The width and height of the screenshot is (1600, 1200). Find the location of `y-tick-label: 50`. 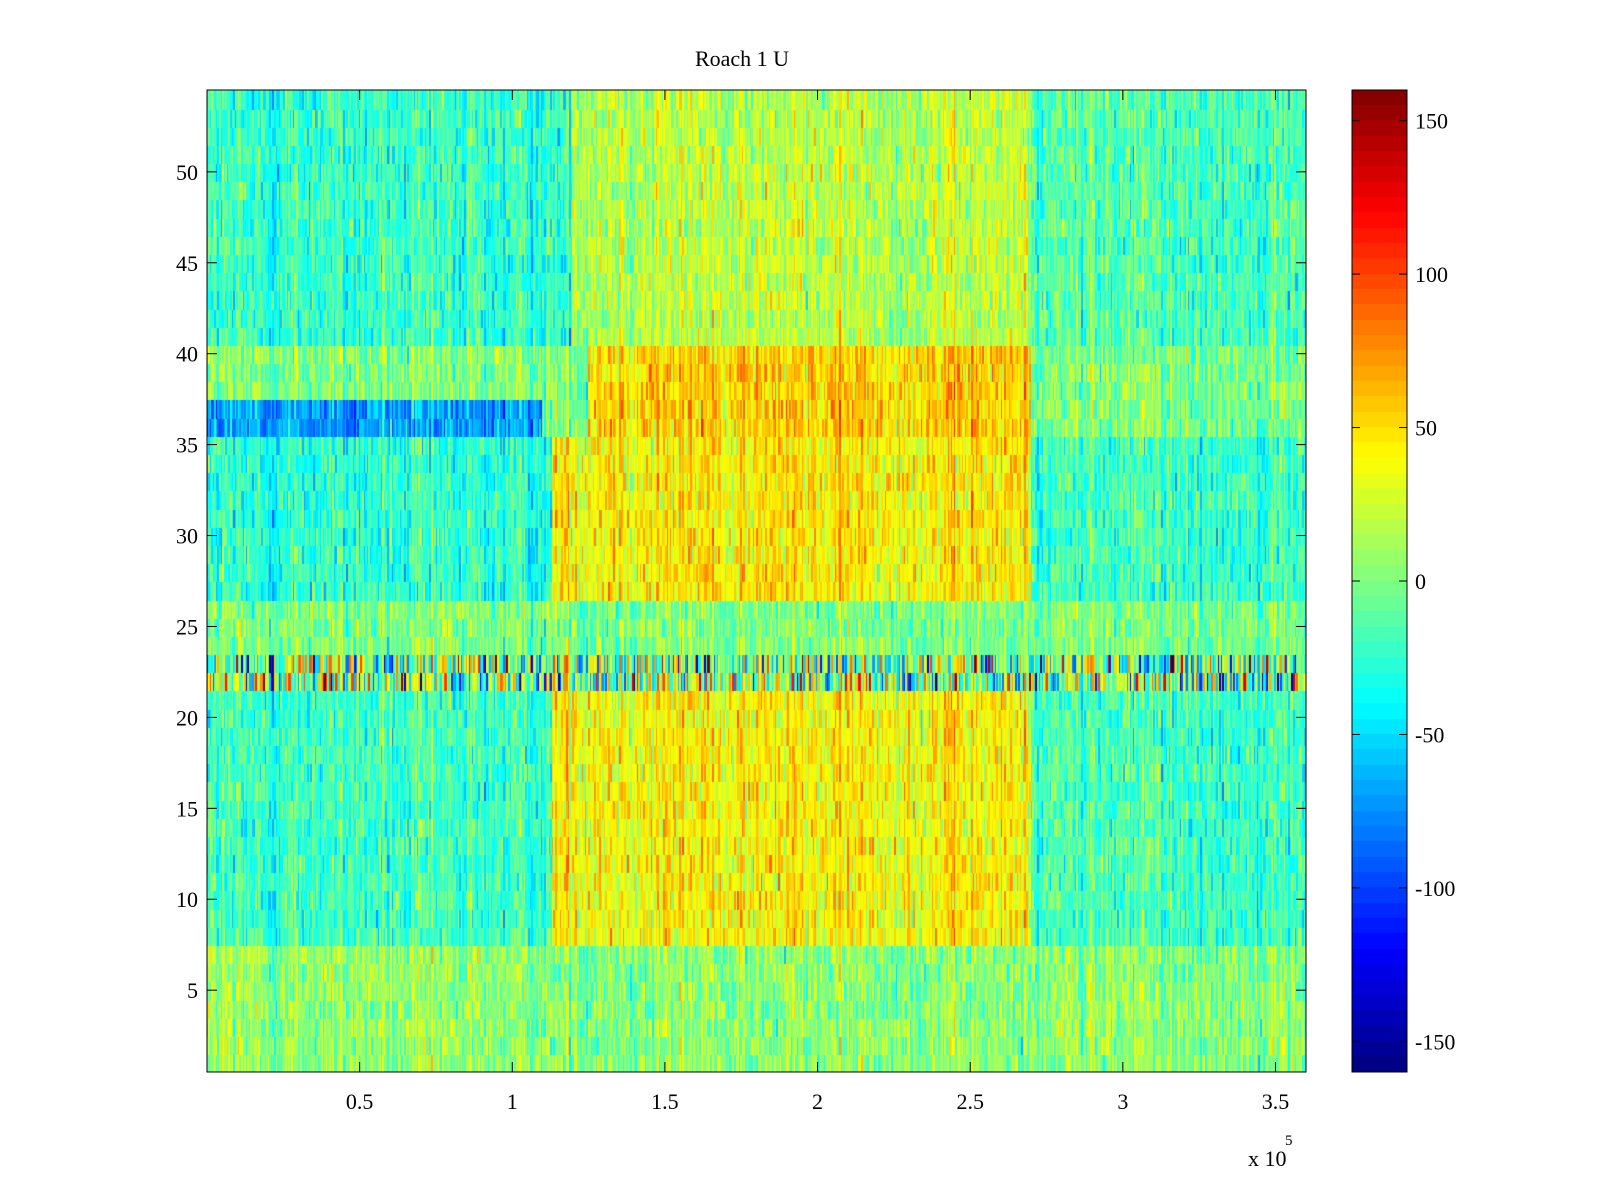

y-tick-label: 50 is located at coordinates (187, 172).